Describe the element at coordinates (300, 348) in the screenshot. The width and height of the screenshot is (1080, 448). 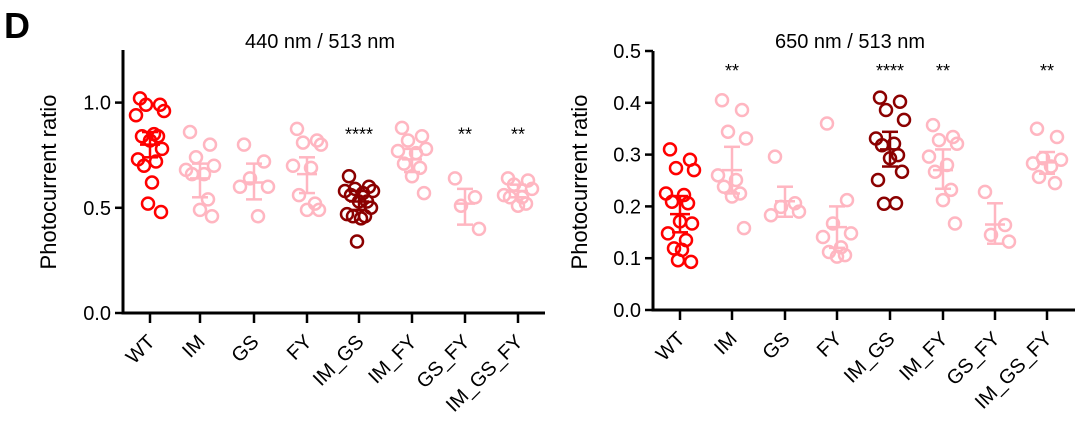
I see `x-tick-label: FY` at that location.